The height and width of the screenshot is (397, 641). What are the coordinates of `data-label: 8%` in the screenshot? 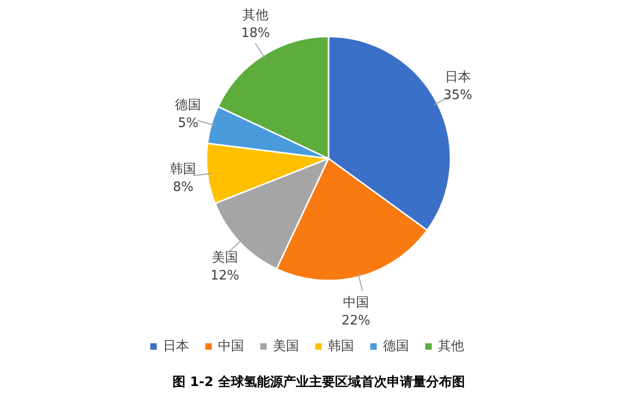 It's located at (183, 187).